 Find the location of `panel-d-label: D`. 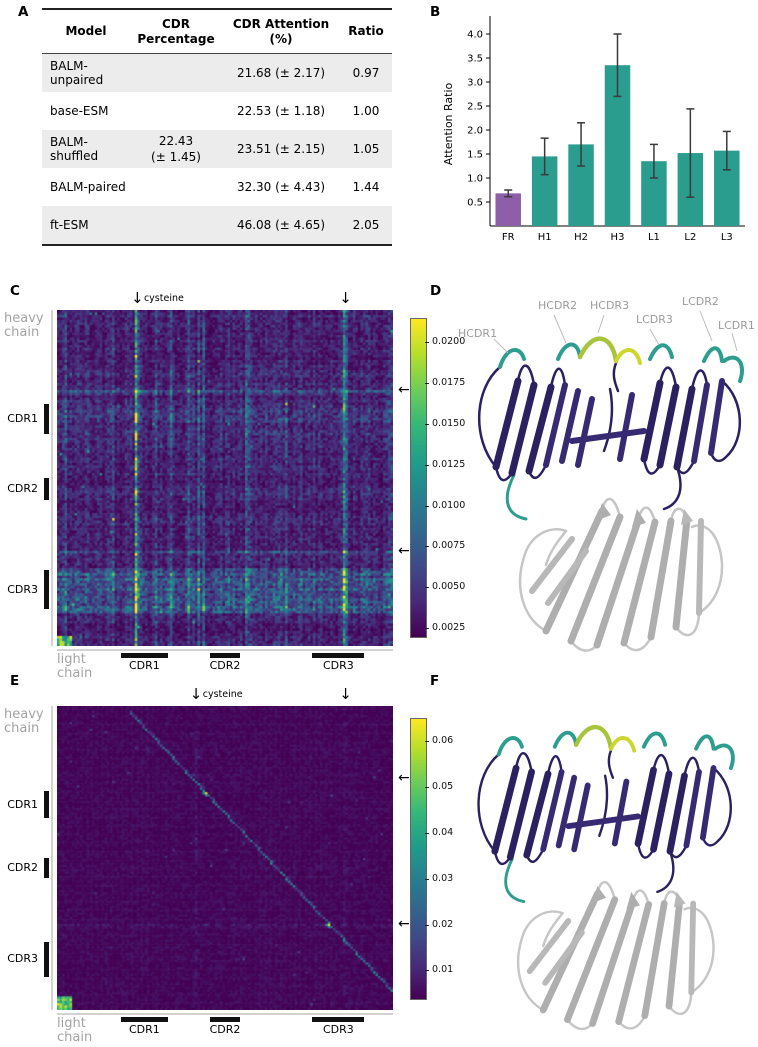

panel-d-label: D is located at coordinates (436, 291).